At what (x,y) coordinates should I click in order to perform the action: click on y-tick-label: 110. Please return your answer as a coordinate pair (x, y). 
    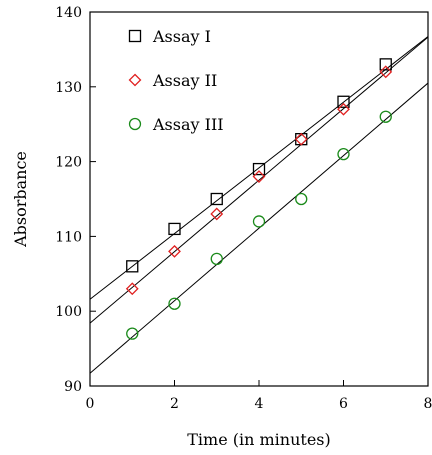
    Looking at the image, I should click on (68, 237).